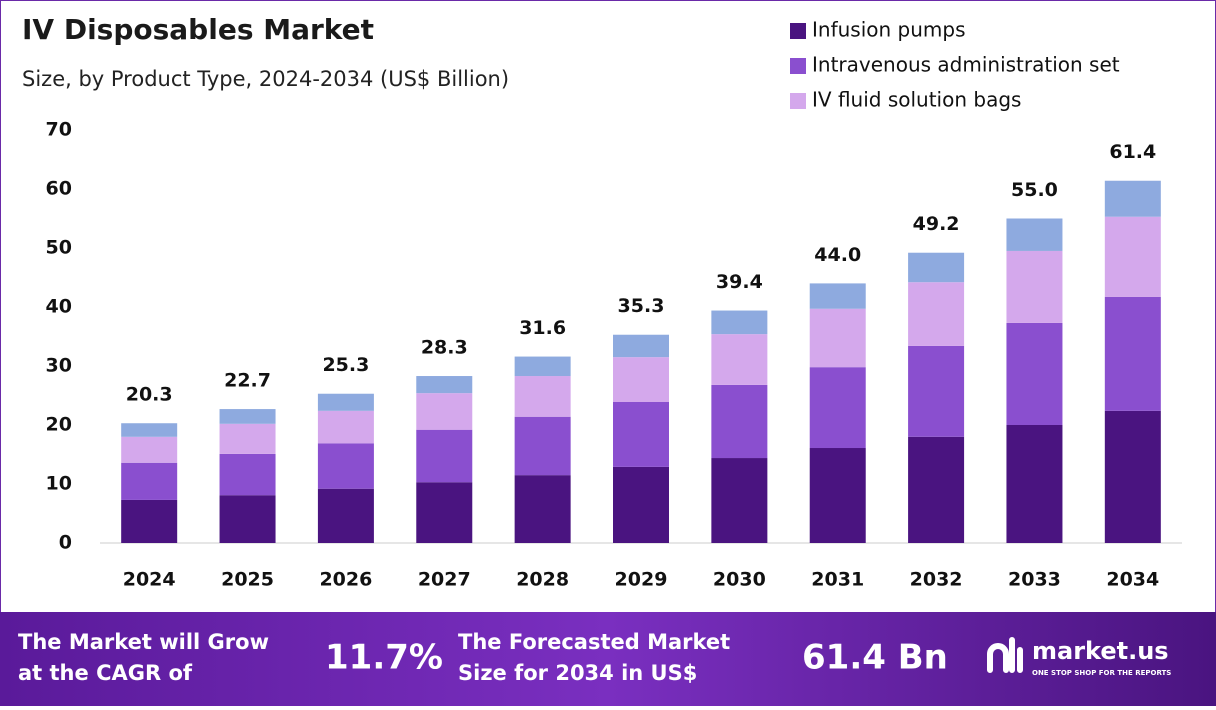 This screenshot has height=710, width=1216. Describe the element at coordinates (59, 366) in the screenshot. I see `y-tick-label: 30` at that location.